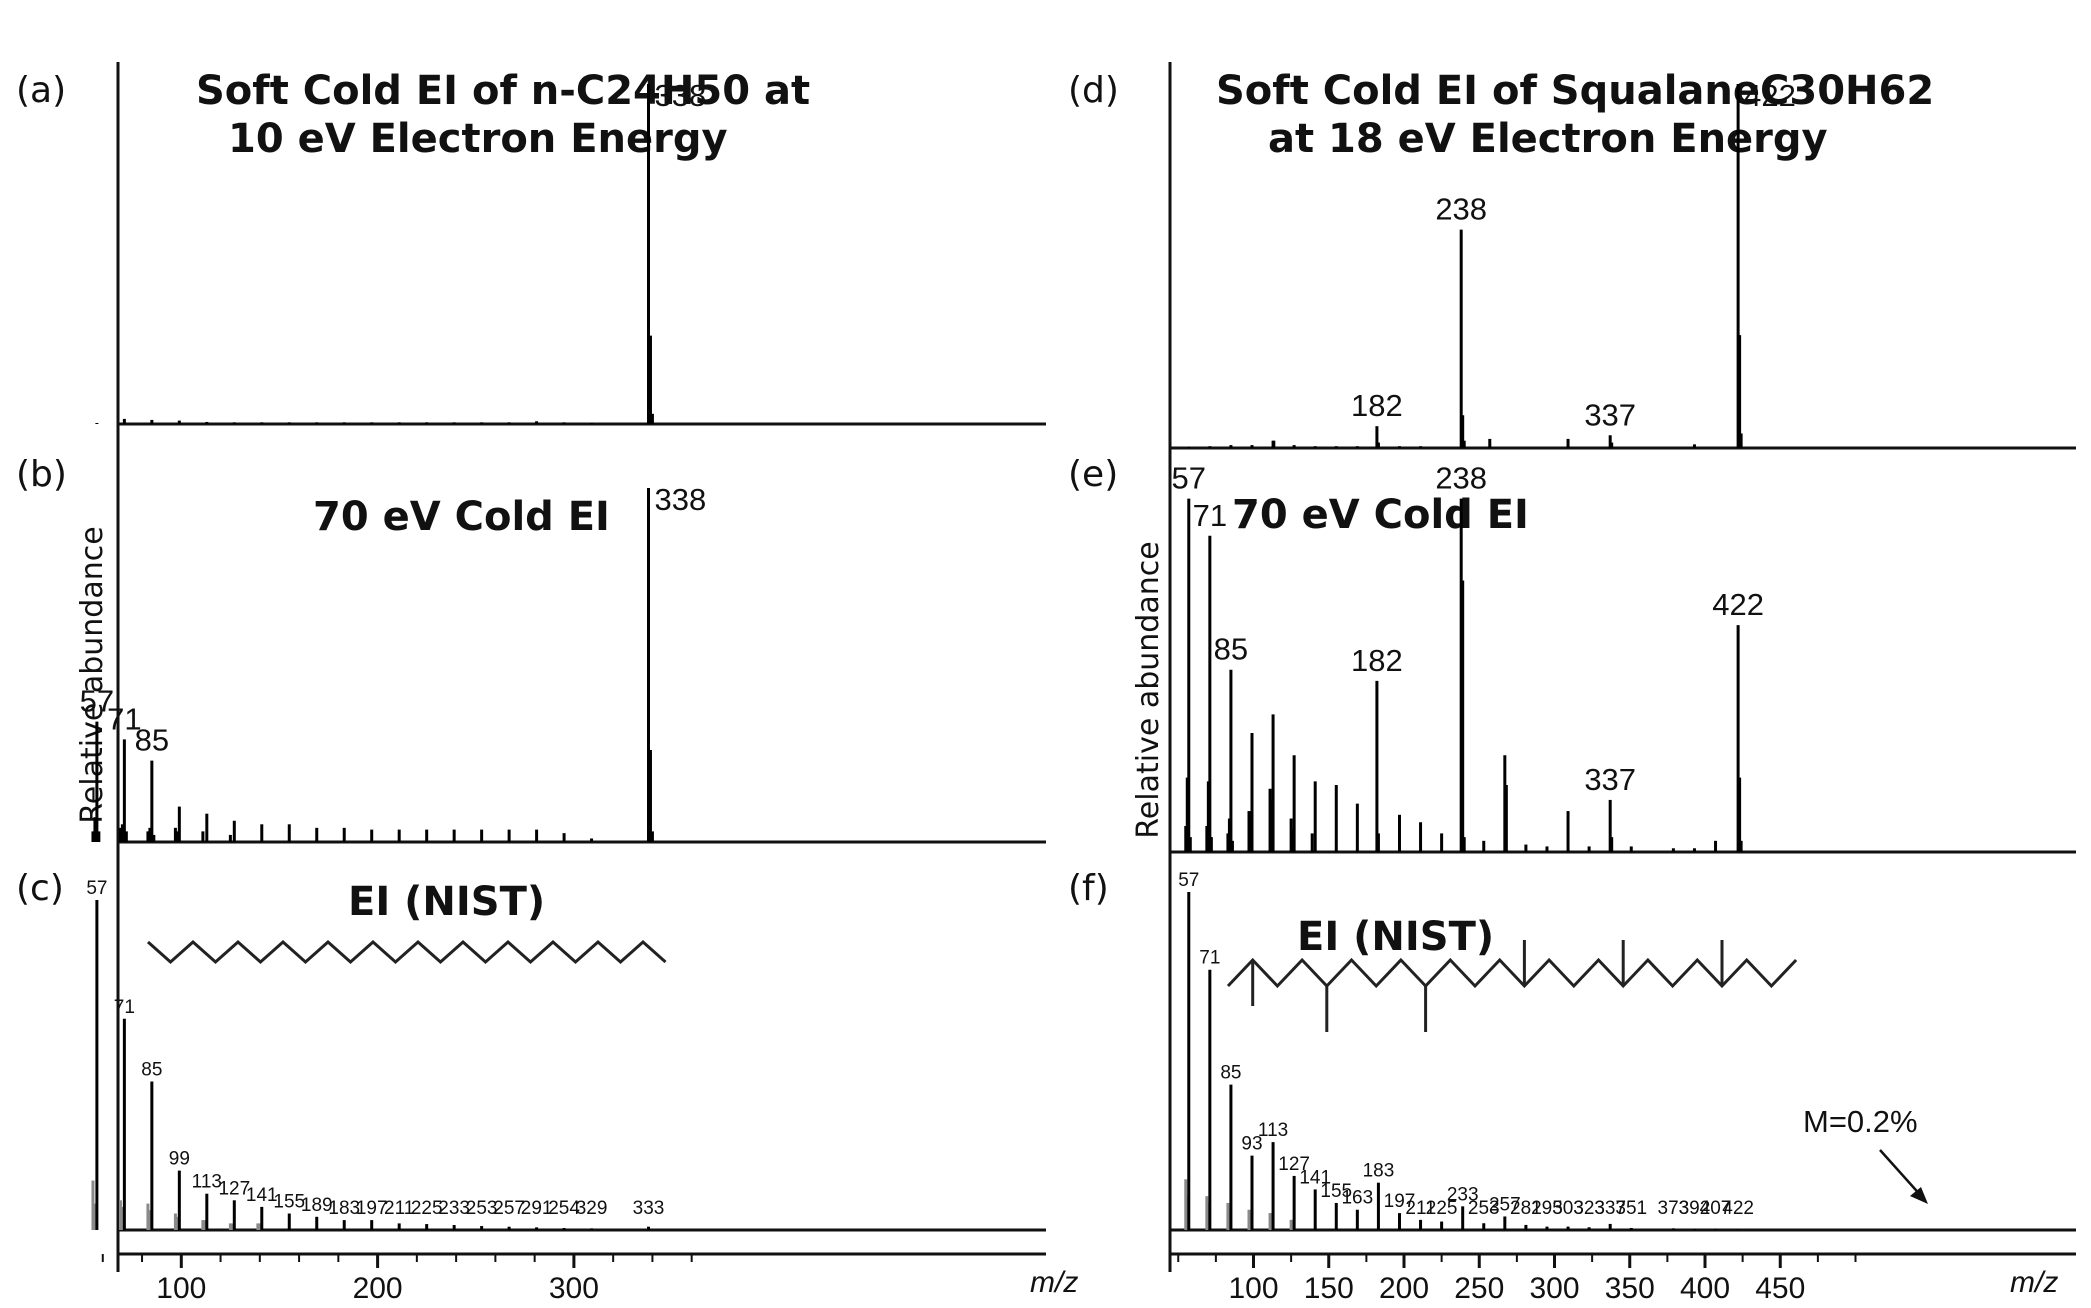 This screenshot has width=2091, height=1308. Describe the element at coordinates (1377, 660) in the screenshot. I see `peak-label-e-3: 182` at that location.